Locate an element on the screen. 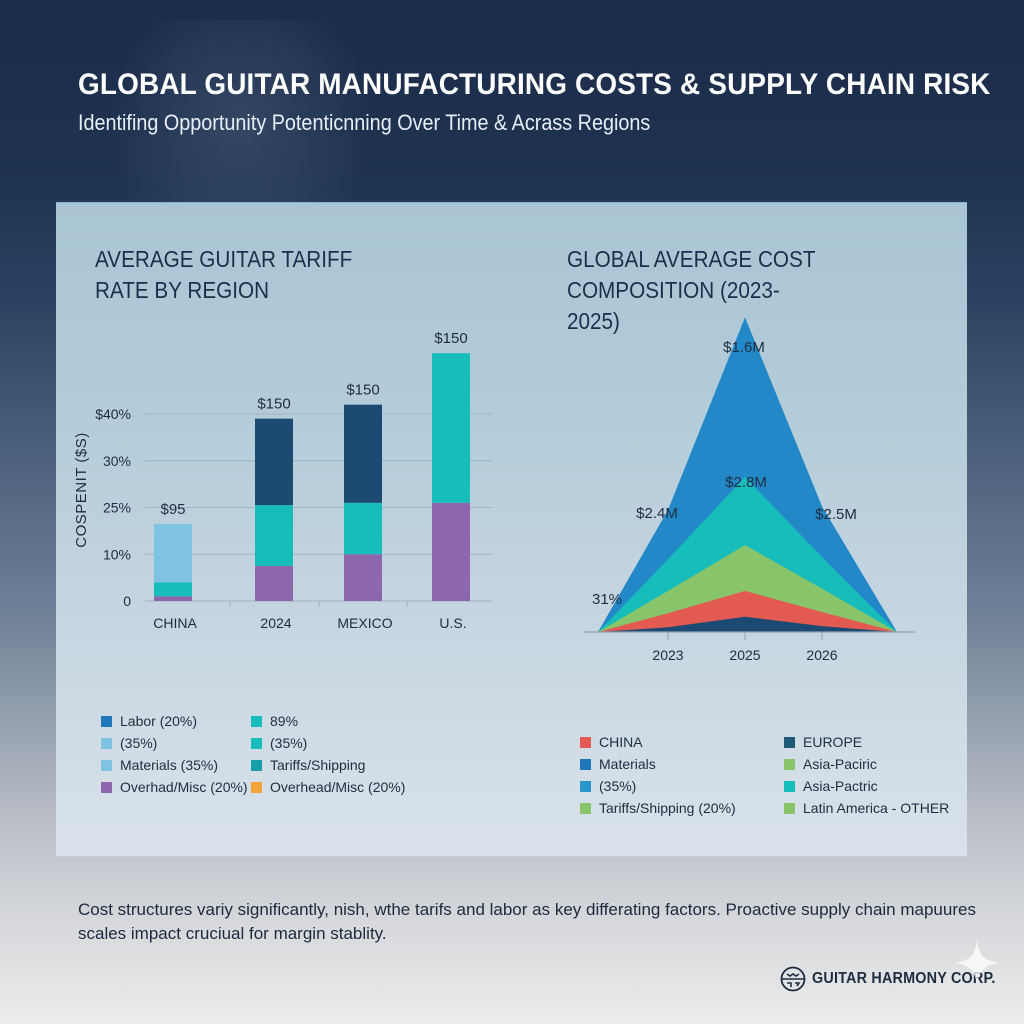 This screenshot has width=1024, height=1024. bar-x-tick-label: MEXICO is located at coordinates (364, 623).